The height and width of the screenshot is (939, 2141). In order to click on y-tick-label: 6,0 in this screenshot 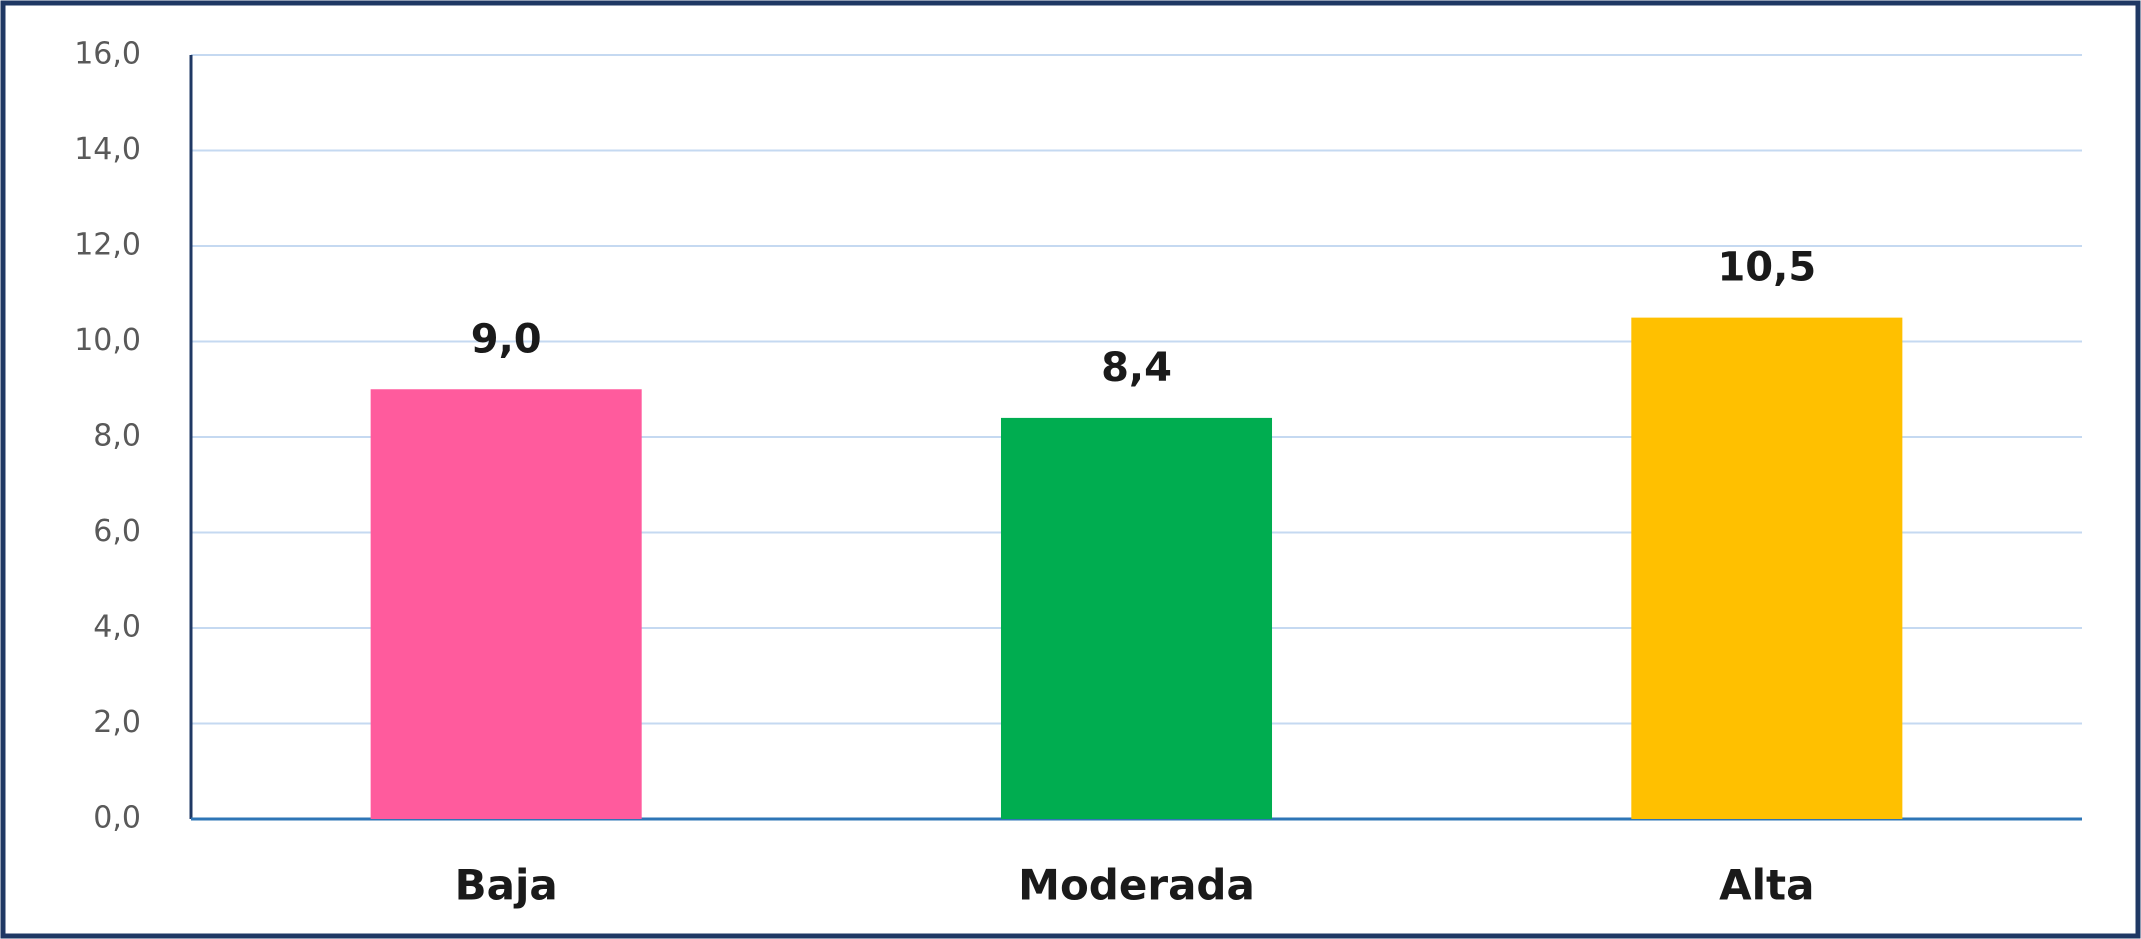, I will do `click(117, 531)`.